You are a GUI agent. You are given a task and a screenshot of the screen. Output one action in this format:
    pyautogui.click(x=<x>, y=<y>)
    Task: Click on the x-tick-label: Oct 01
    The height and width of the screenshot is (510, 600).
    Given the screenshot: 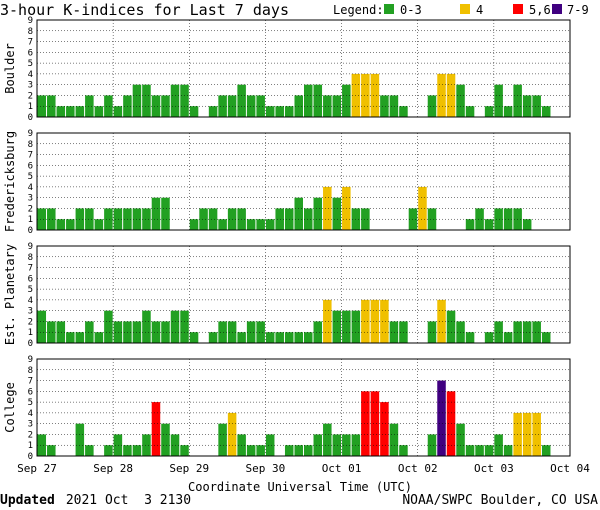 What is the action you would take?
    pyautogui.click(x=342, y=468)
    